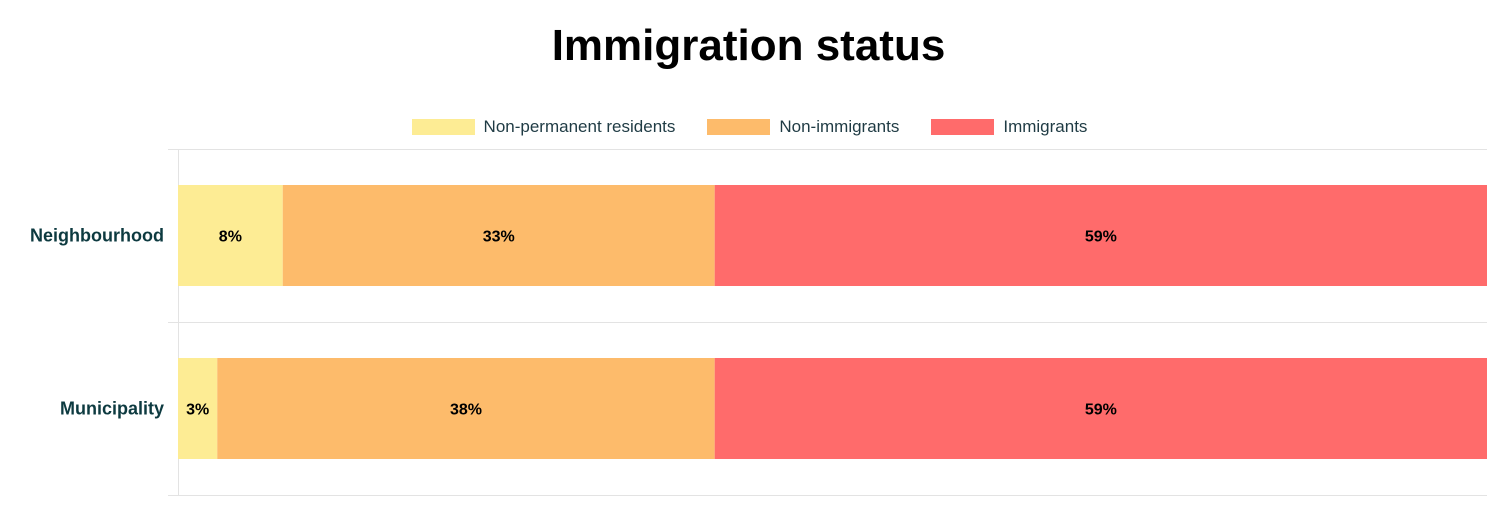 The image size is (1497, 520). Describe the element at coordinates (97, 236) in the screenshot. I see `category-label: Neighbourhood` at that location.